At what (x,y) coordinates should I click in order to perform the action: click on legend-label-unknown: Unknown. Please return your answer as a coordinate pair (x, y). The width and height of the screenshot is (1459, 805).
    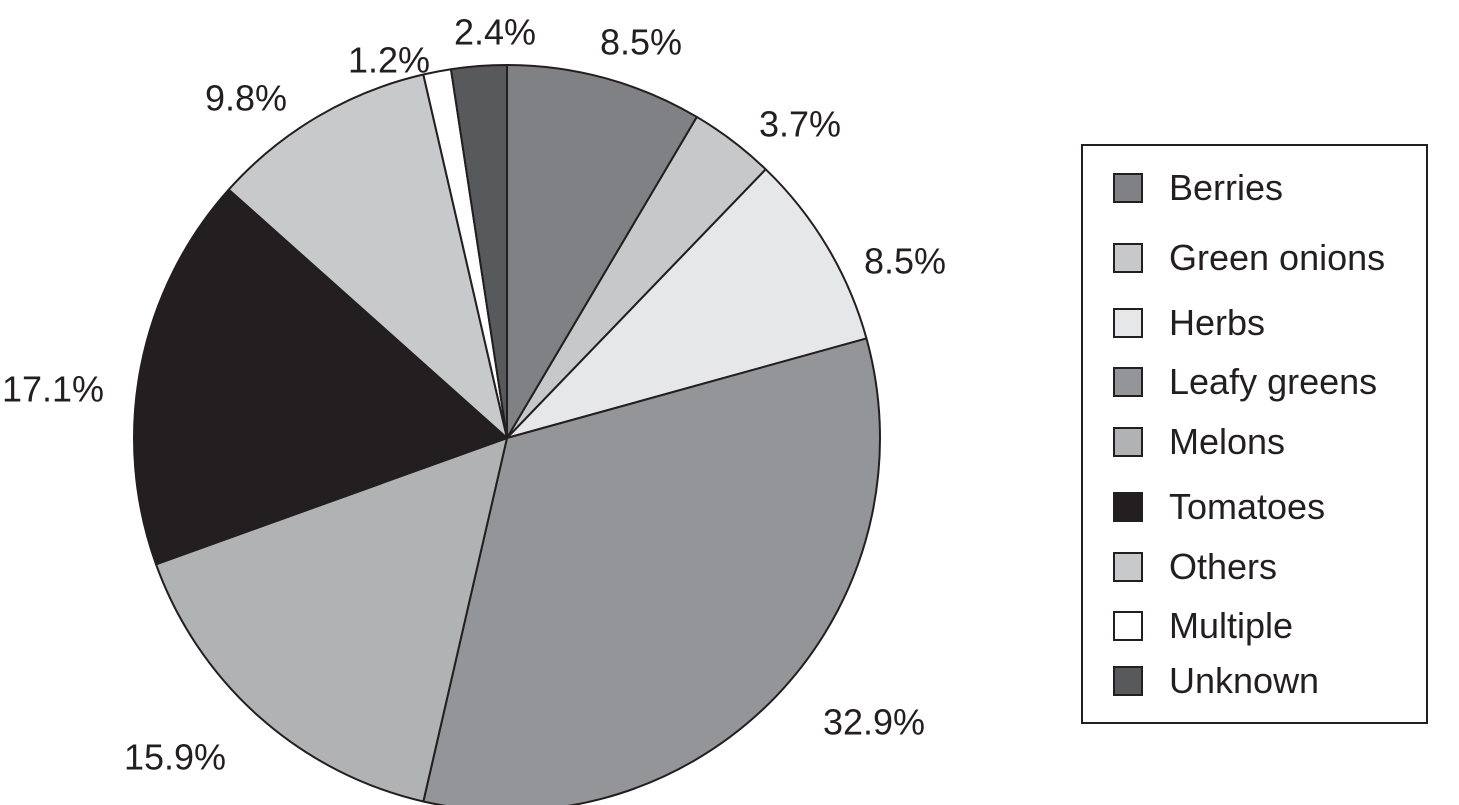
    Looking at the image, I should click on (1244, 680).